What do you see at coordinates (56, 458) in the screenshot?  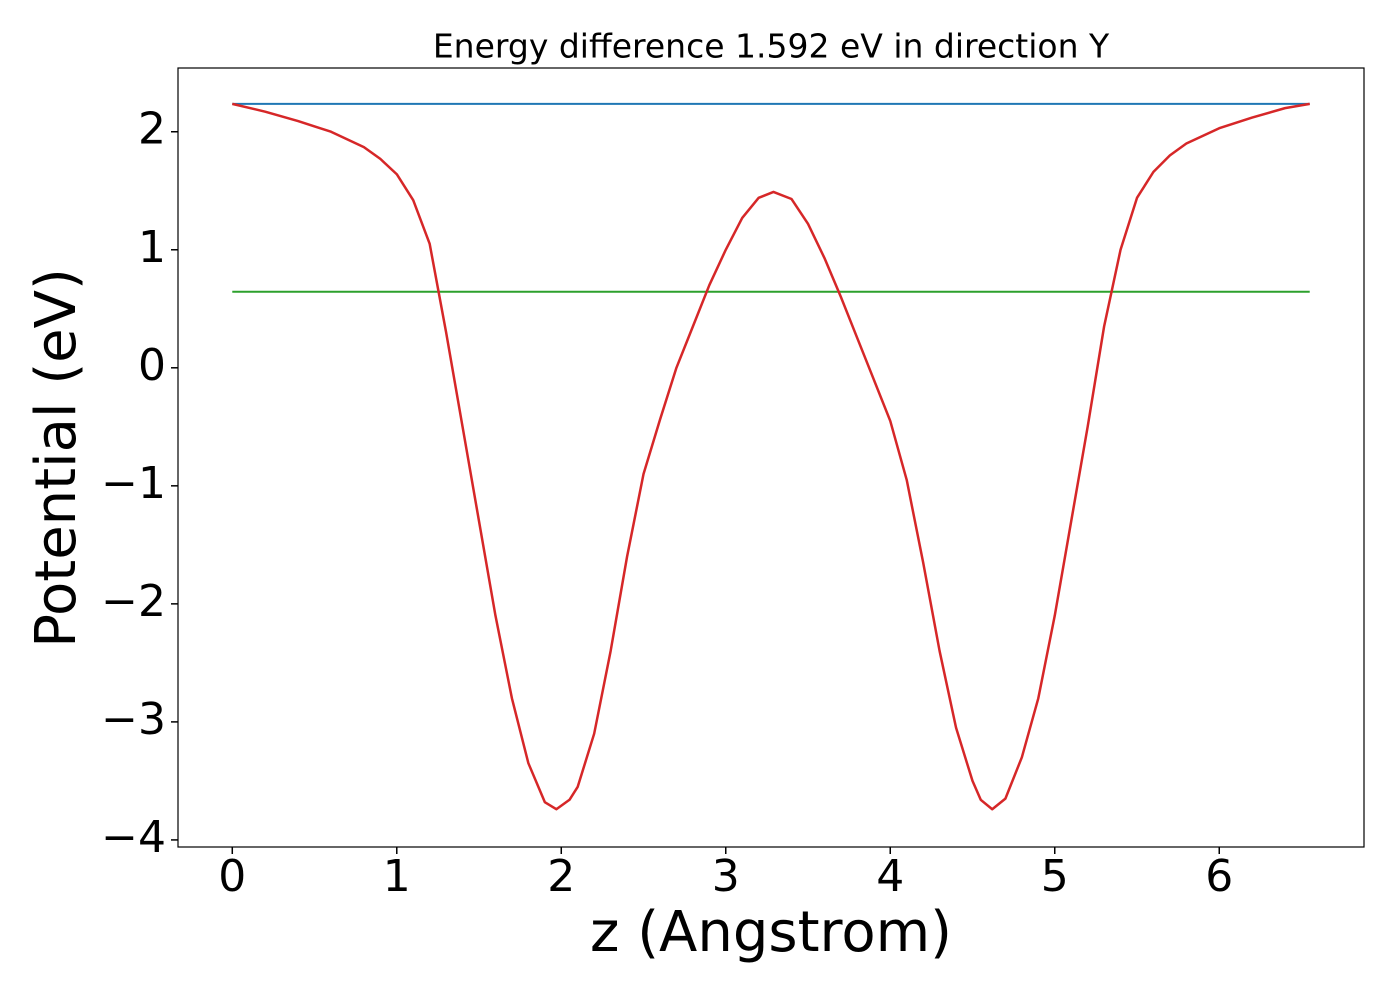 I see `y-axis-label: Potential (eV)` at bounding box center [56, 458].